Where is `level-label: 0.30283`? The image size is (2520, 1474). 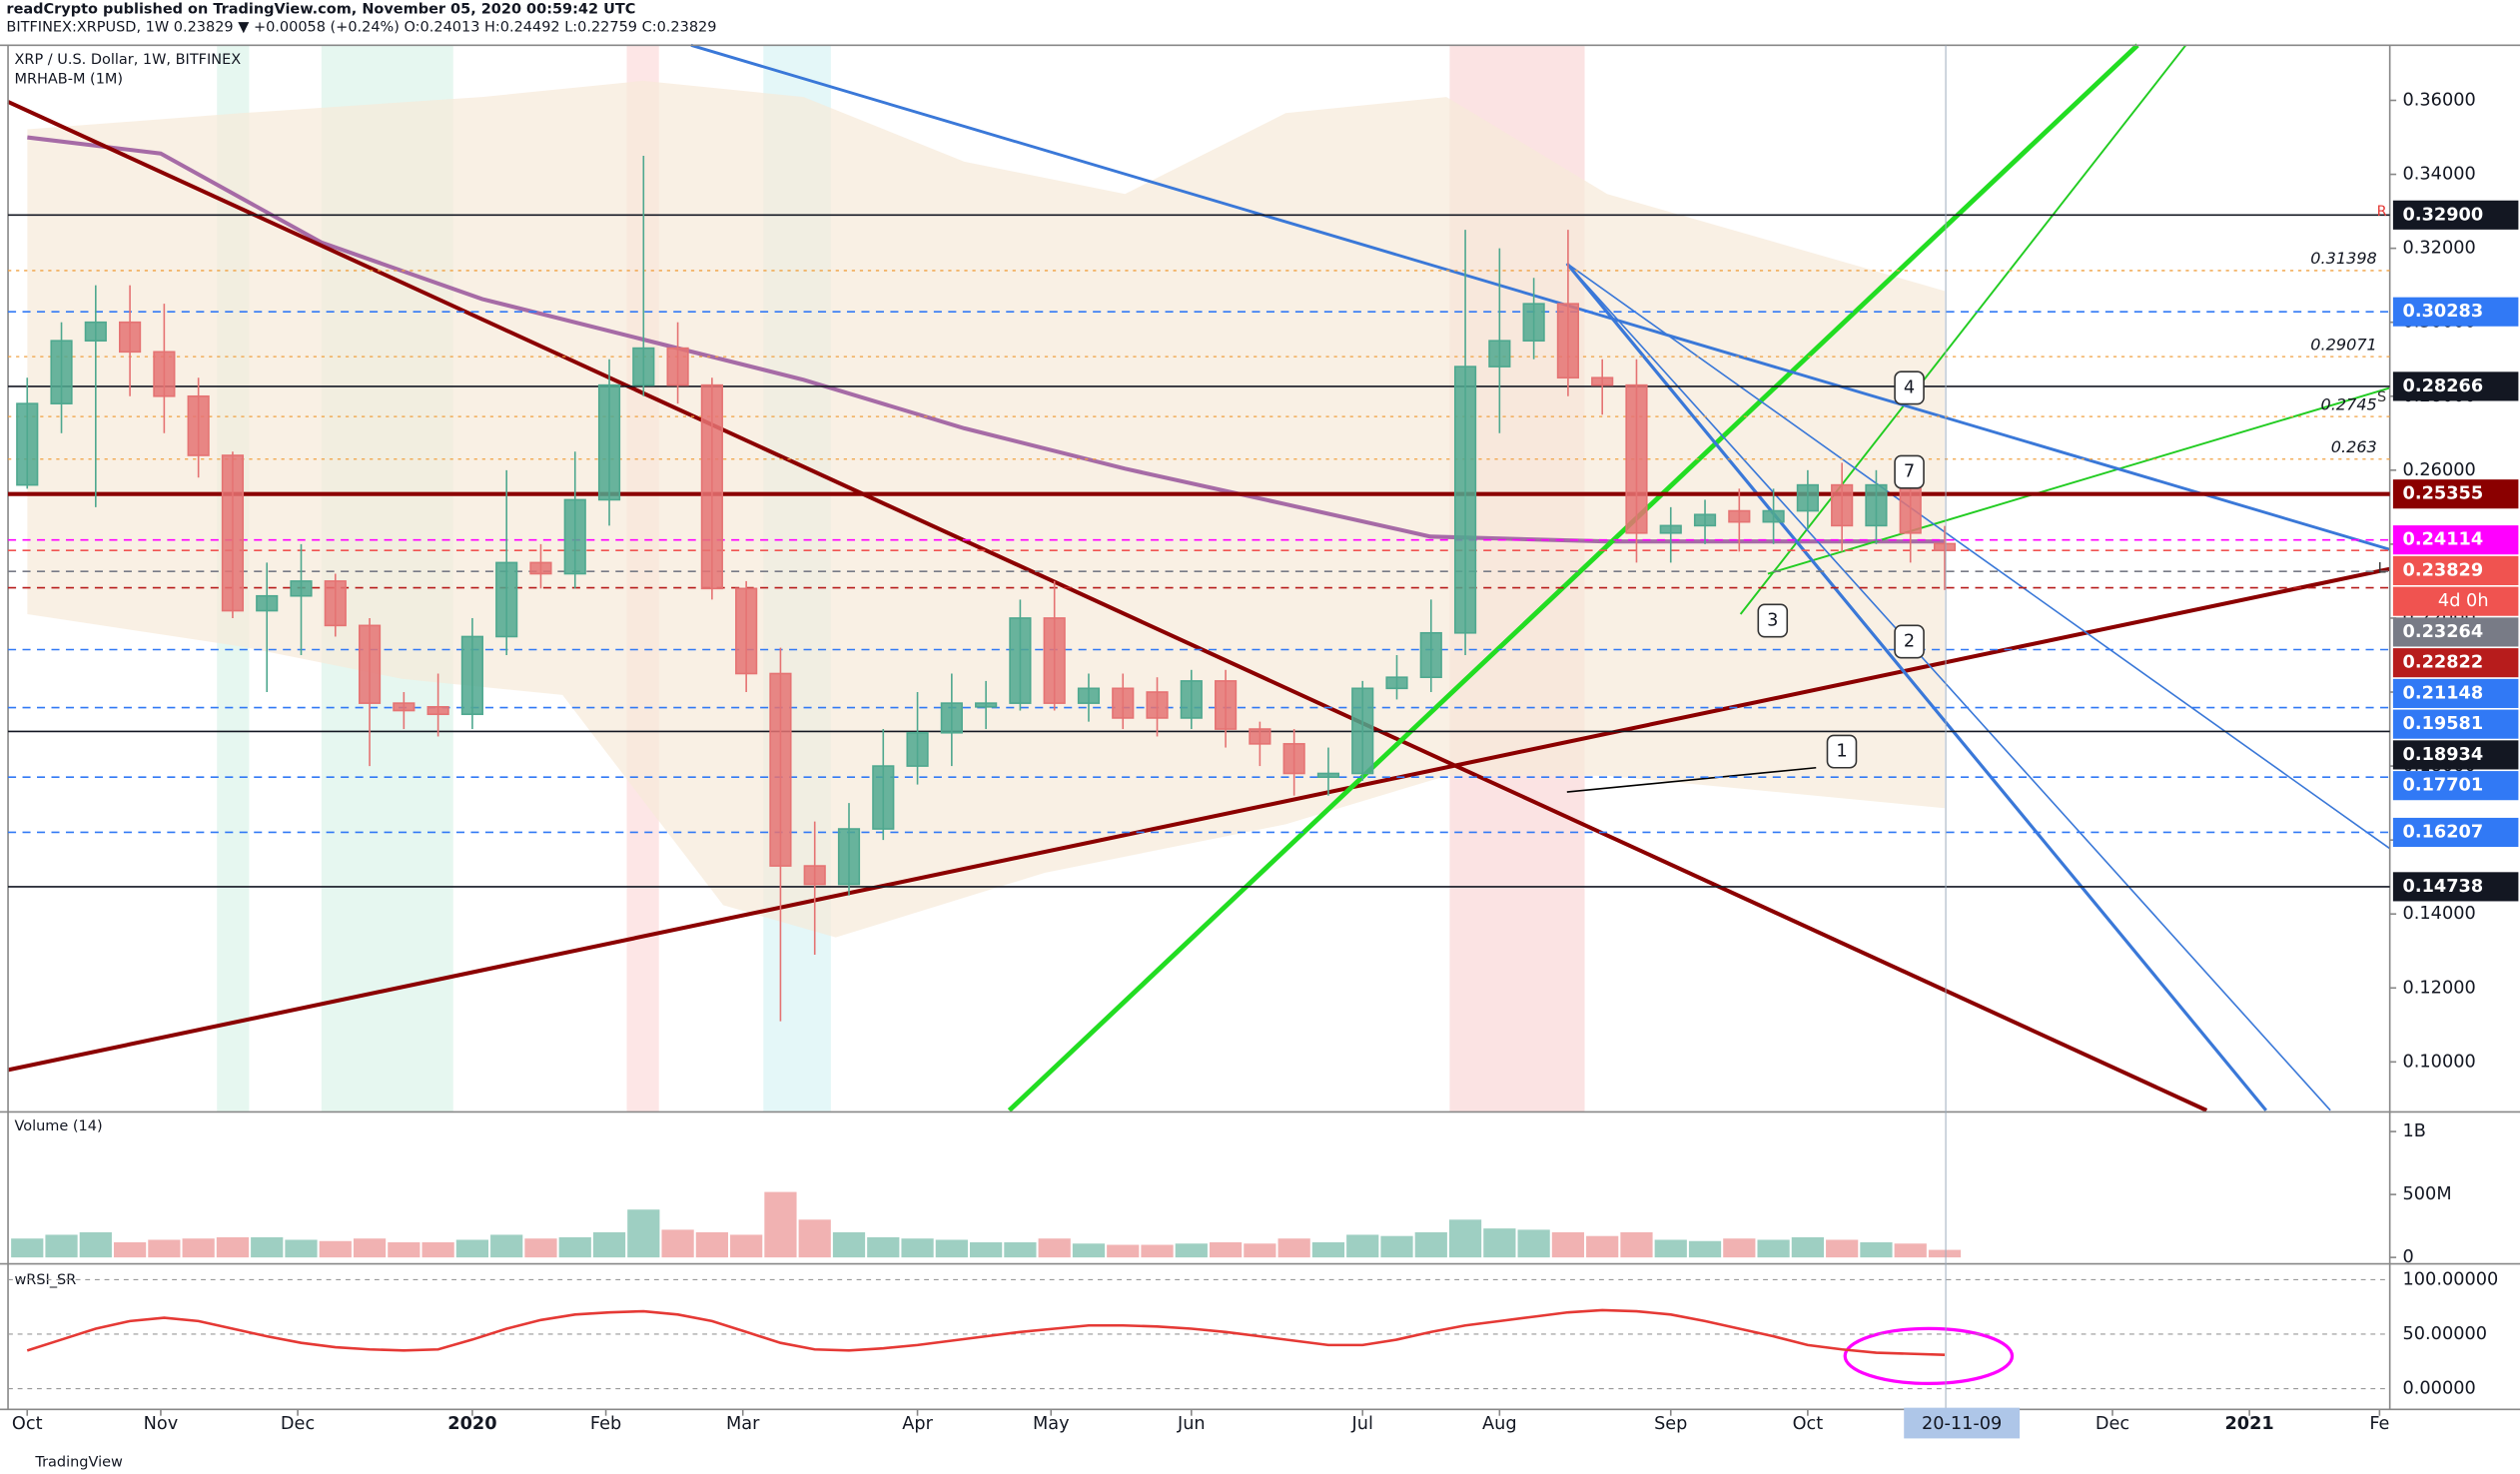
level-label: 0.30283 is located at coordinates (2443, 312).